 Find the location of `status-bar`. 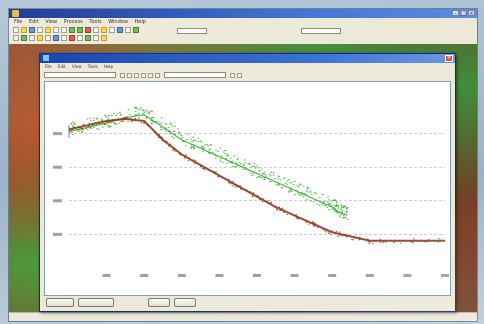

status-bar is located at coordinates (243, 316).